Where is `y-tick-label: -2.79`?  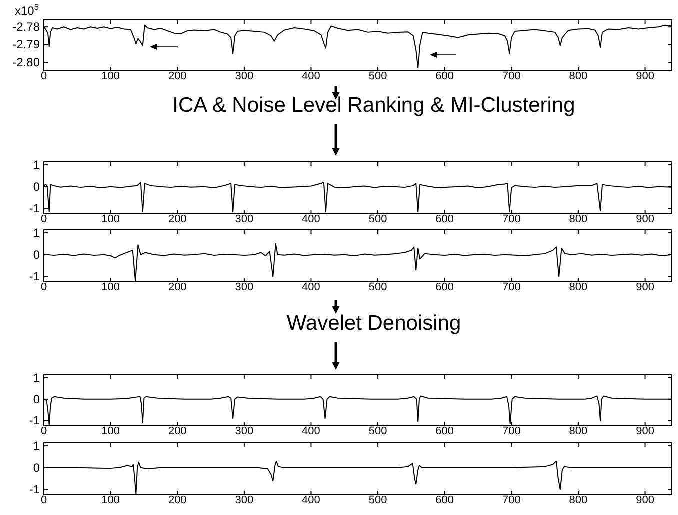
y-tick-label: -2.79 is located at coordinates (26, 45).